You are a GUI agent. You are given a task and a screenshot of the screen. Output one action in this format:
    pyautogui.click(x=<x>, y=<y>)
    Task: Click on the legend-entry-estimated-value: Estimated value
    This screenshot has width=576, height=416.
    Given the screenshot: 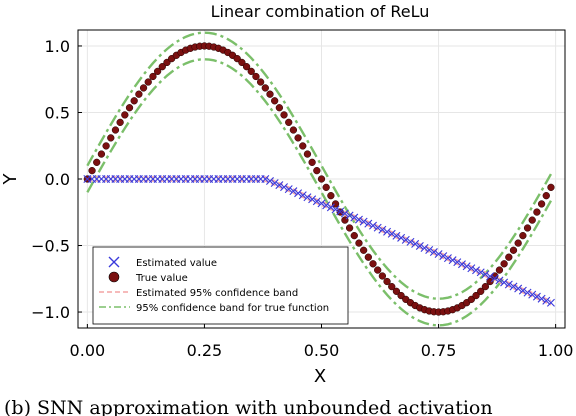 What is the action you would take?
    pyautogui.click(x=162, y=262)
    